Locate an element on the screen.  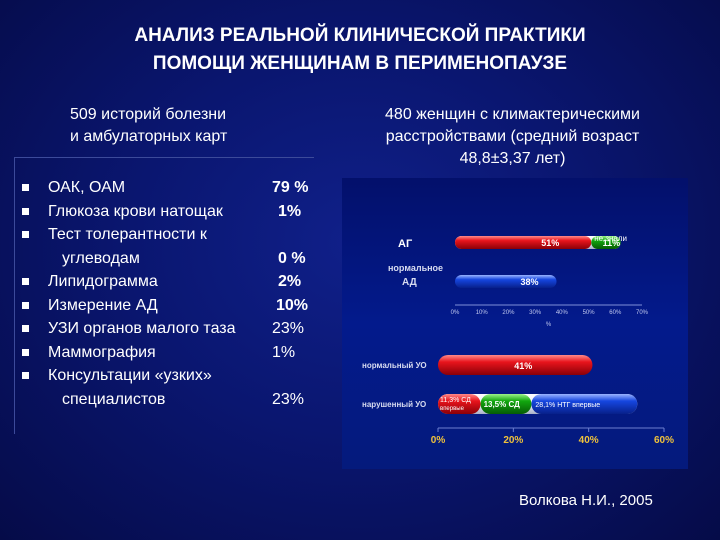
list-item: Маммография 1% is located at coordinates (170, 353).